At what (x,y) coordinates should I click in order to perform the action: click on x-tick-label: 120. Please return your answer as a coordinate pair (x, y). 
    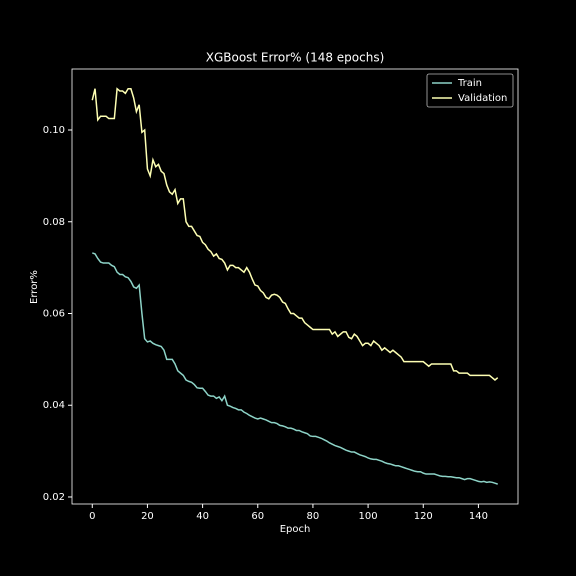
    Looking at the image, I should click on (423, 516).